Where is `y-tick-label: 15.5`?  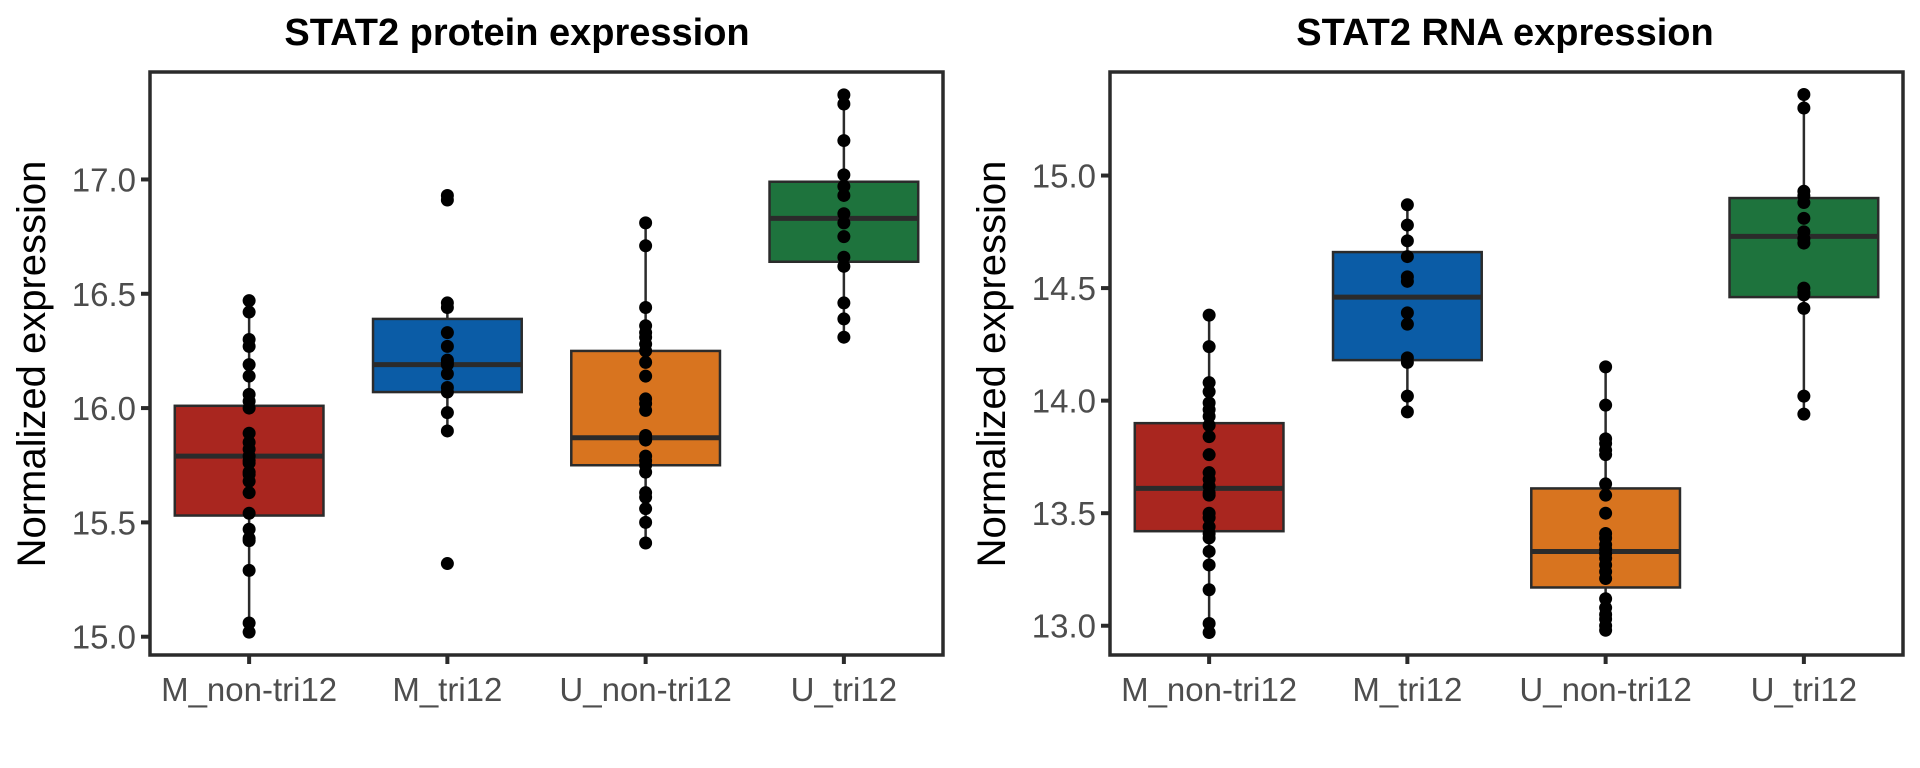
y-tick-label: 15.5 is located at coordinates (104, 522).